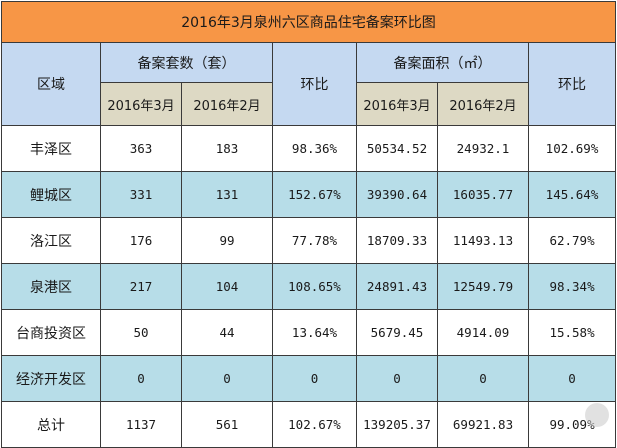 The image size is (617, 448). Describe the element at coordinates (397, 286) in the screenshot. I see `area-mar-cell: 24891.43` at that location.